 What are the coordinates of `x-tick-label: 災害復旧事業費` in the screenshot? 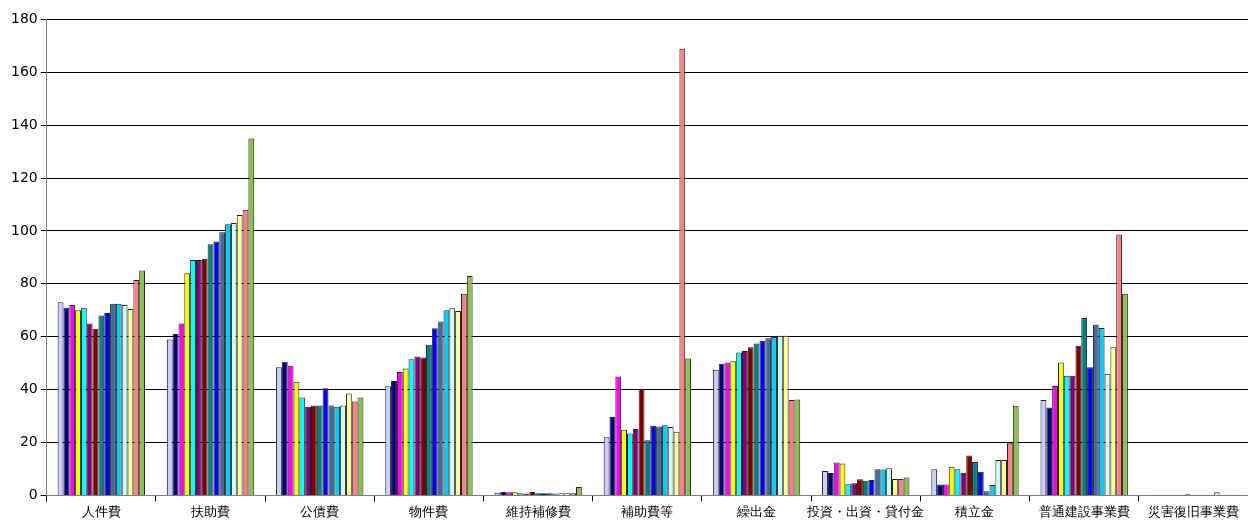 It's located at (1193, 511).